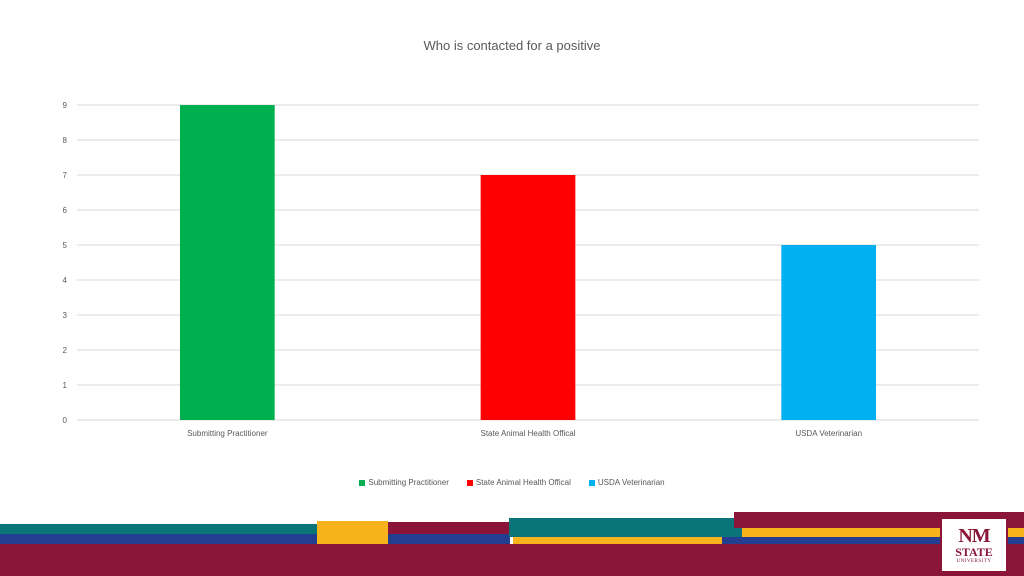 The width and height of the screenshot is (1024, 576). Describe the element at coordinates (65, 420) in the screenshot. I see `y-tick-label: 0` at that location.